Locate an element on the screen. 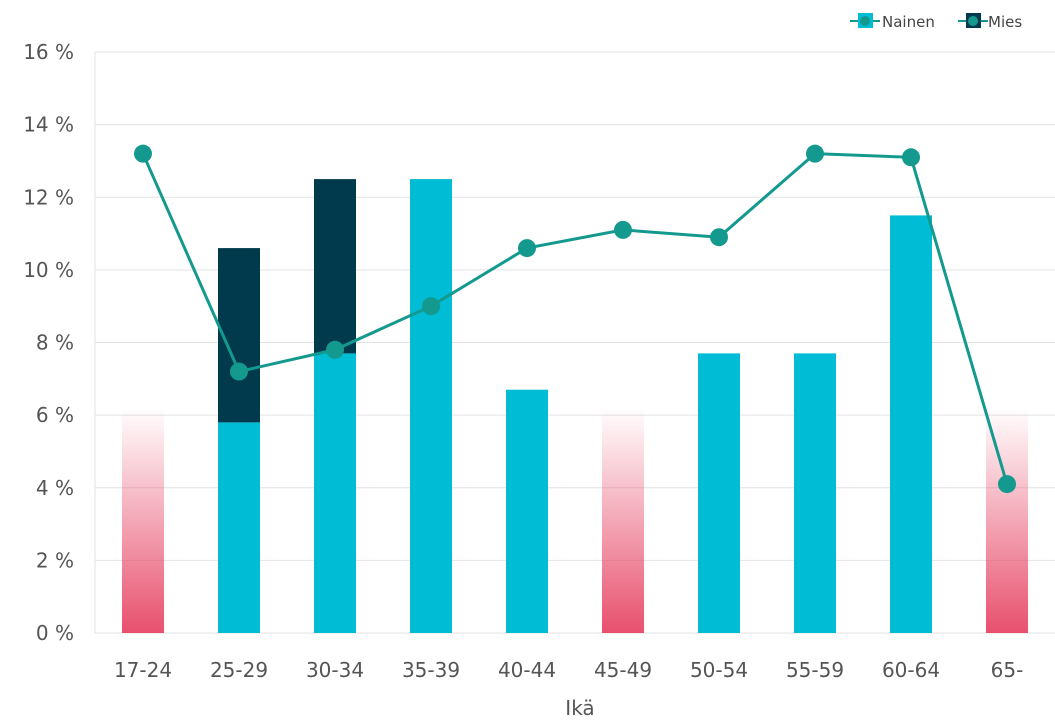 The image size is (1055, 722). x-tick-label: 60-64 is located at coordinates (911, 670).